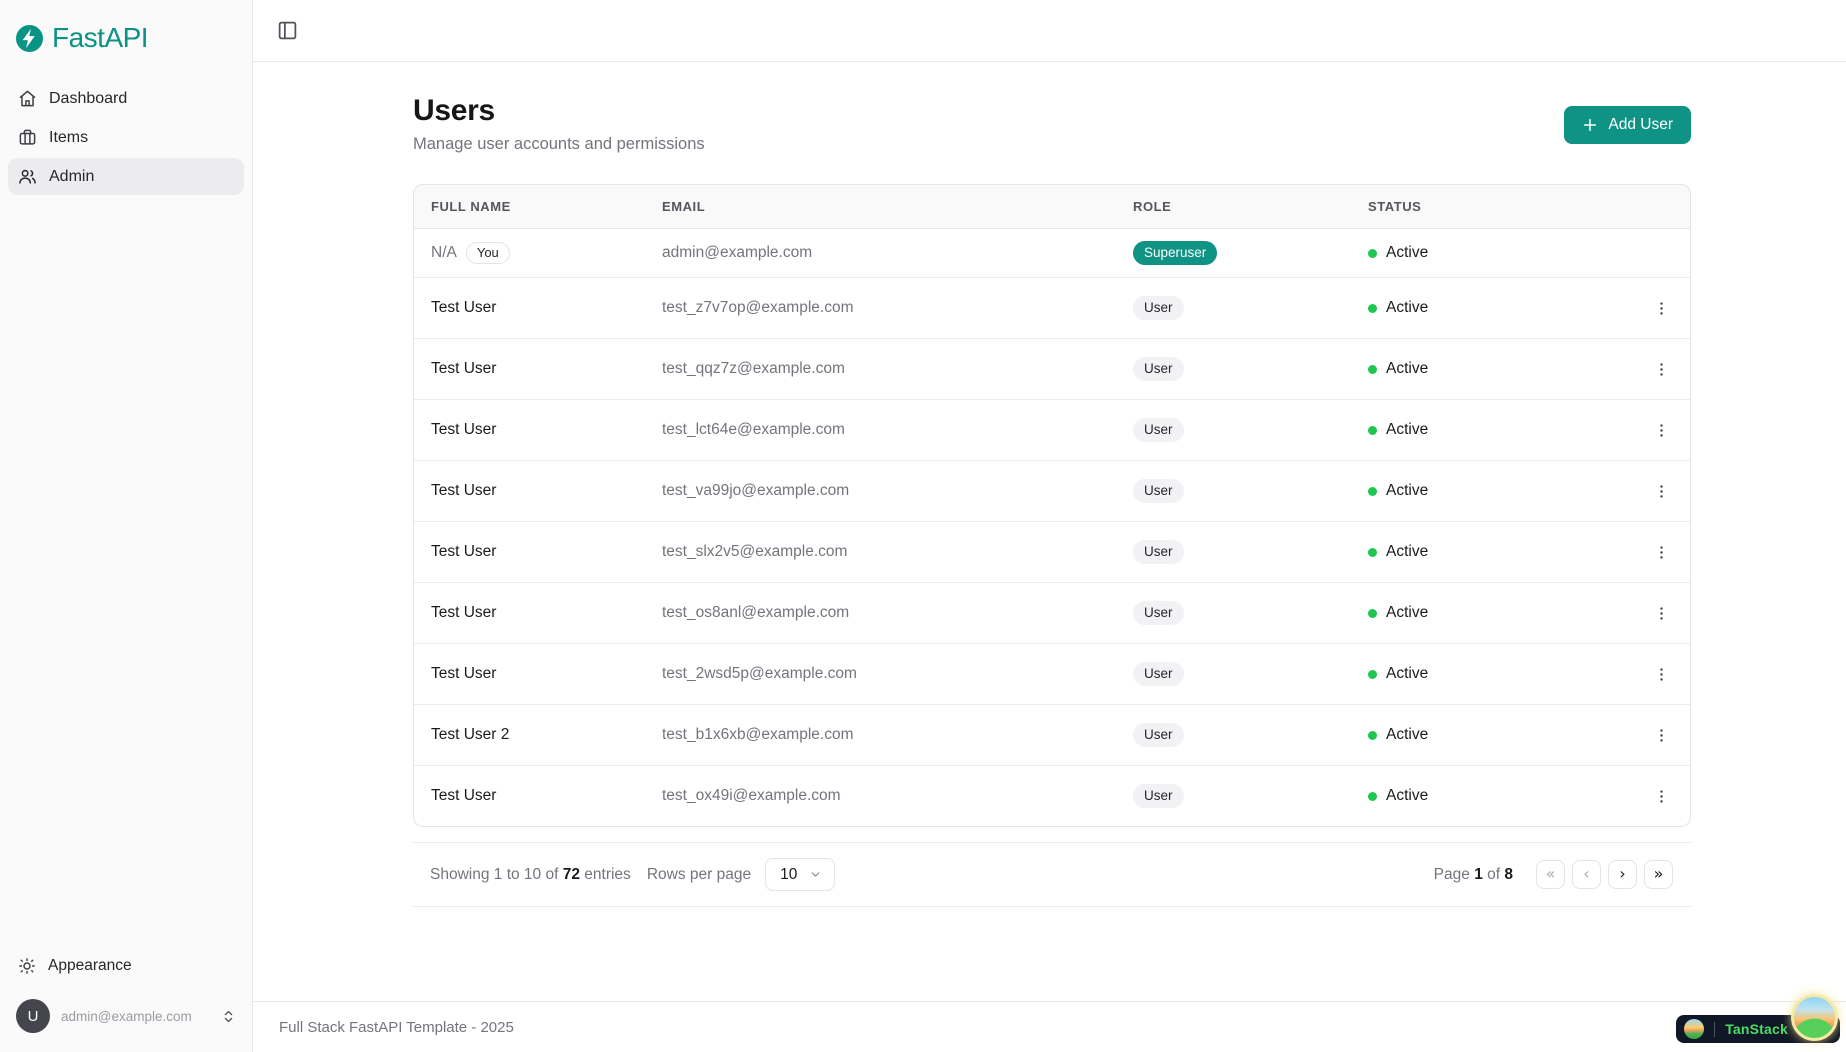 The width and height of the screenshot is (1846, 1052). Describe the element at coordinates (1586, 874) in the screenshot. I see `previous-page-button: ‹` at that location.